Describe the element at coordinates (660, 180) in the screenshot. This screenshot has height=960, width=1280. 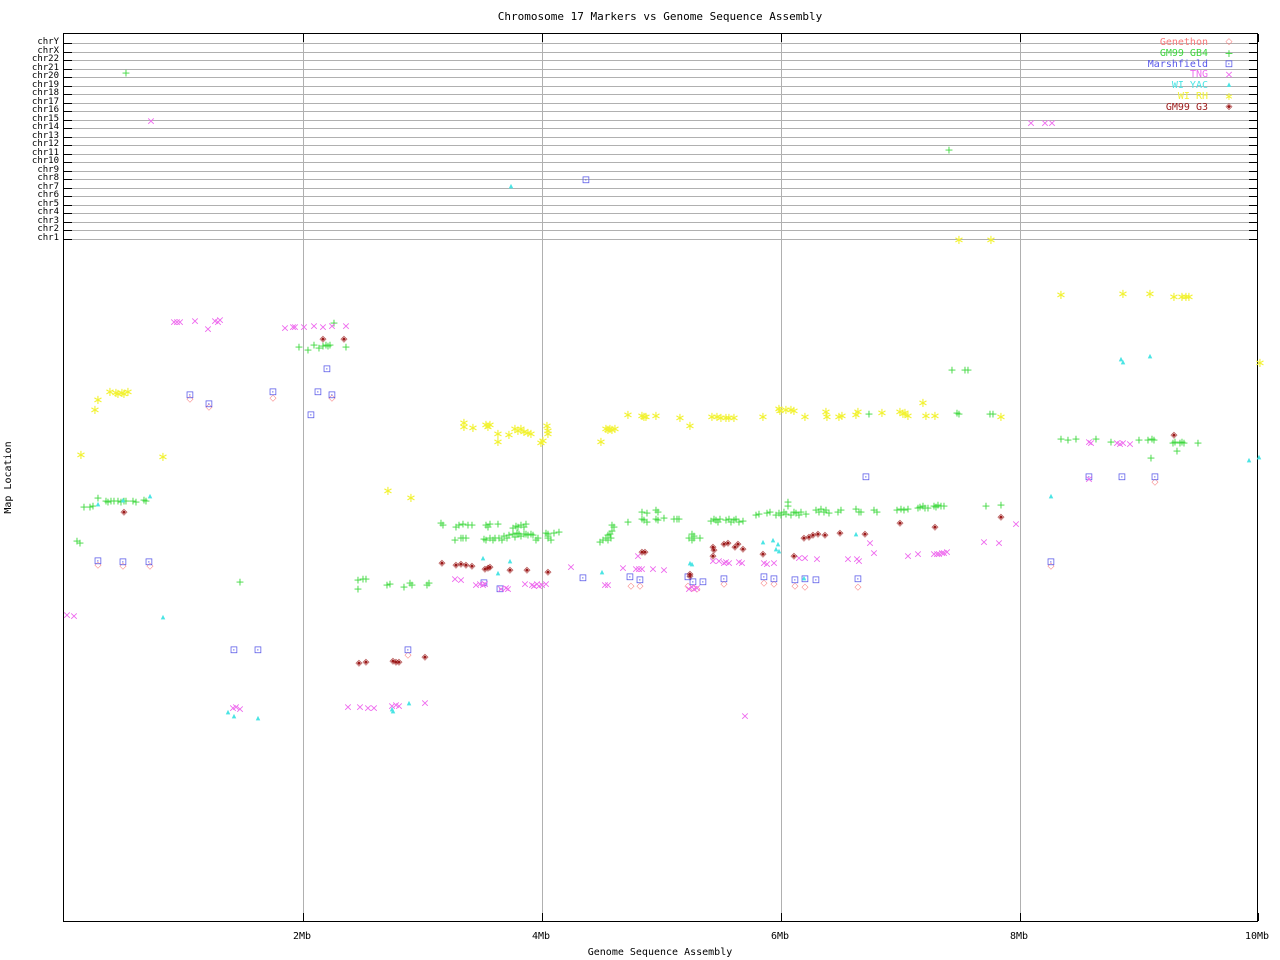
I see `chromosome-gridline` at that location.